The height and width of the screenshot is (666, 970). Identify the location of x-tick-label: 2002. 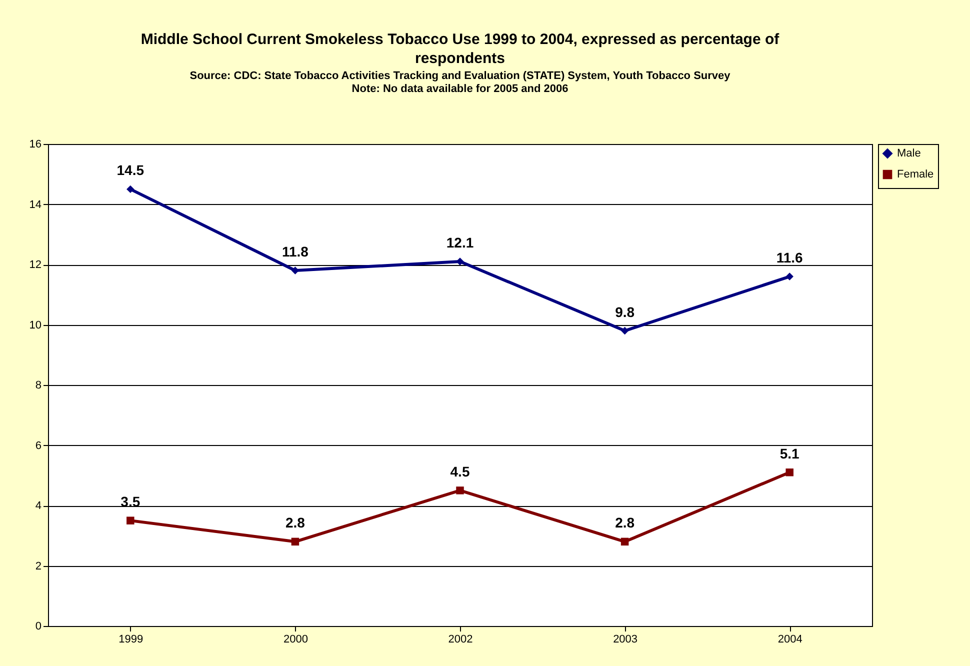
(460, 640).